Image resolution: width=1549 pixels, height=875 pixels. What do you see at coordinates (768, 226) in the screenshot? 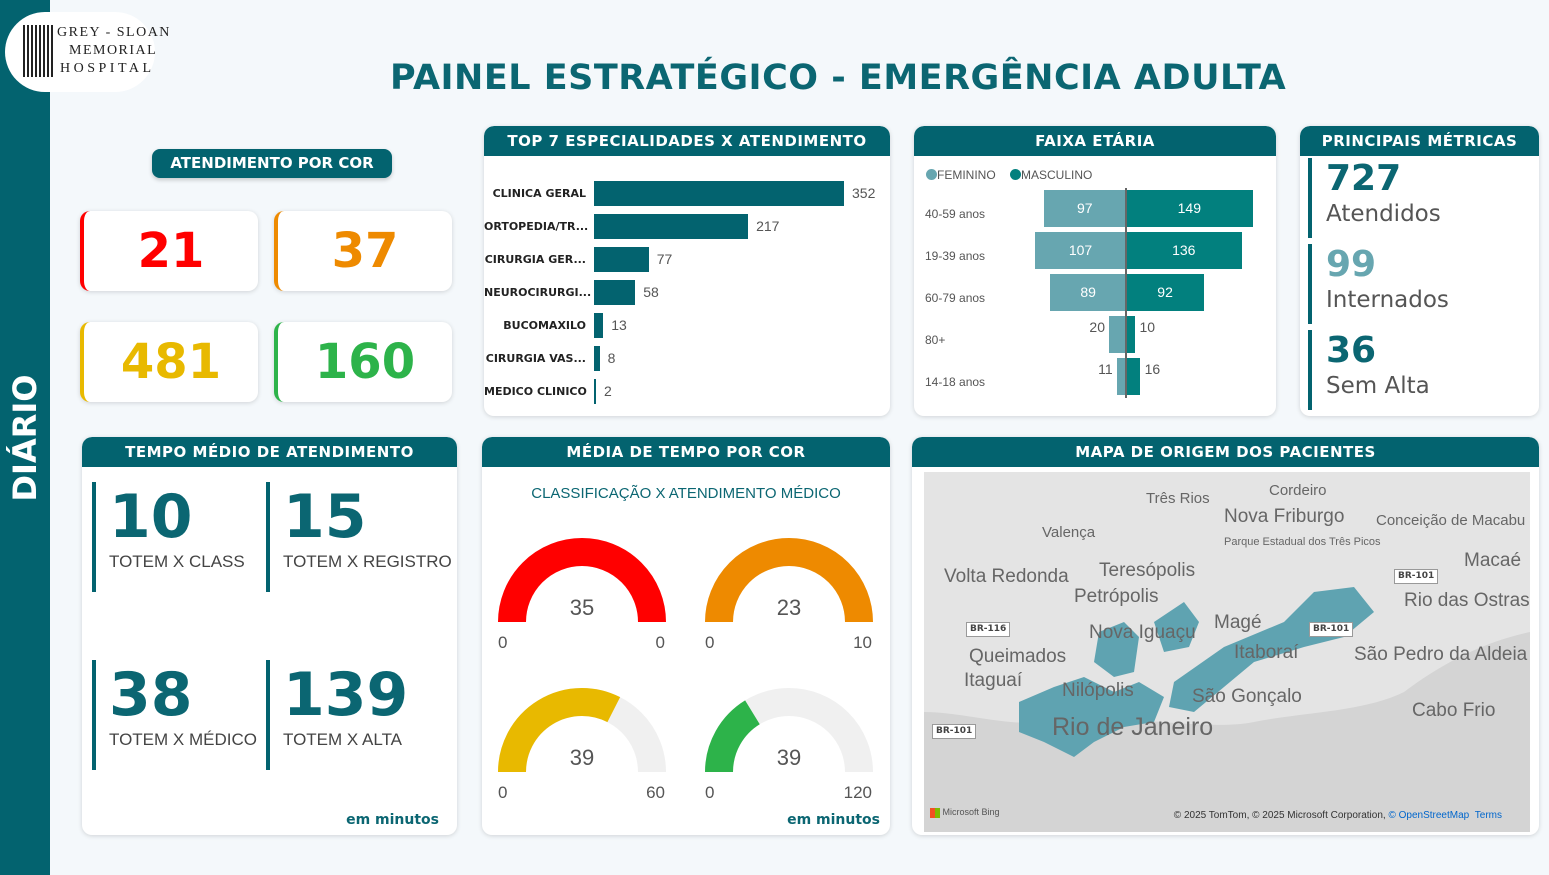
I see `bar-value: 217` at bounding box center [768, 226].